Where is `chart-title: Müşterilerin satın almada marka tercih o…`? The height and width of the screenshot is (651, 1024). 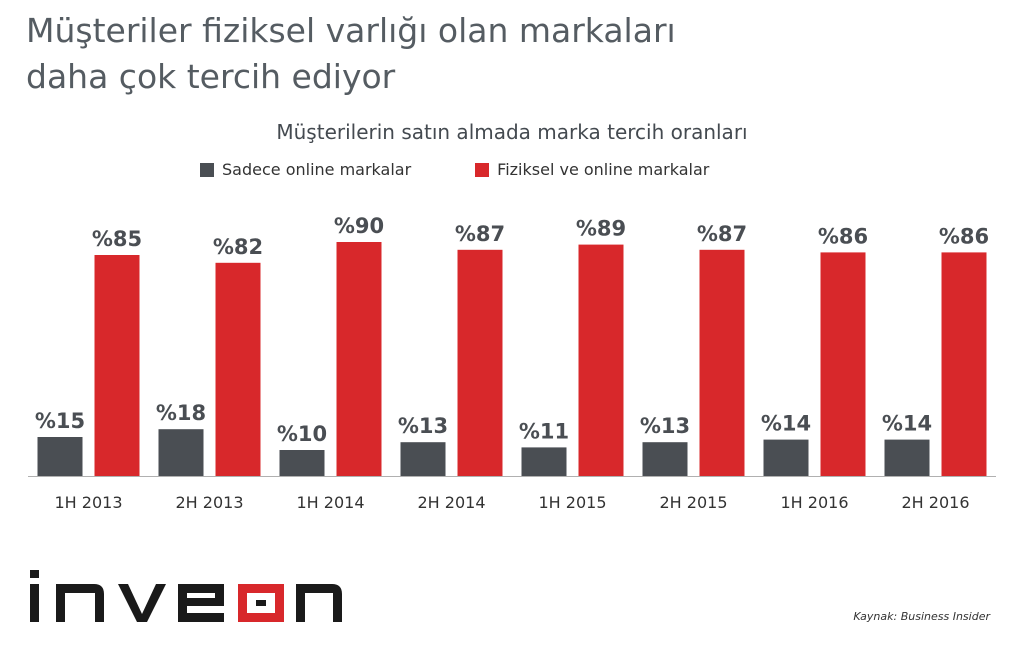
chart-title: Müşterilerin satın almada marka tercih o… is located at coordinates (512, 132).